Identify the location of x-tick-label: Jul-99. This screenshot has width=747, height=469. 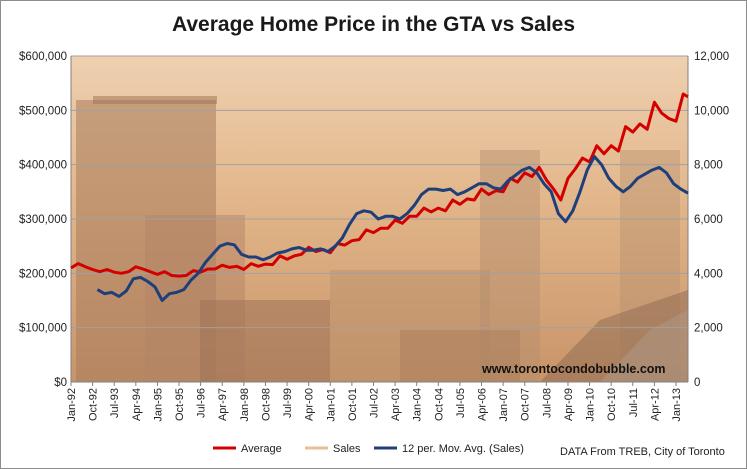
(288, 403).